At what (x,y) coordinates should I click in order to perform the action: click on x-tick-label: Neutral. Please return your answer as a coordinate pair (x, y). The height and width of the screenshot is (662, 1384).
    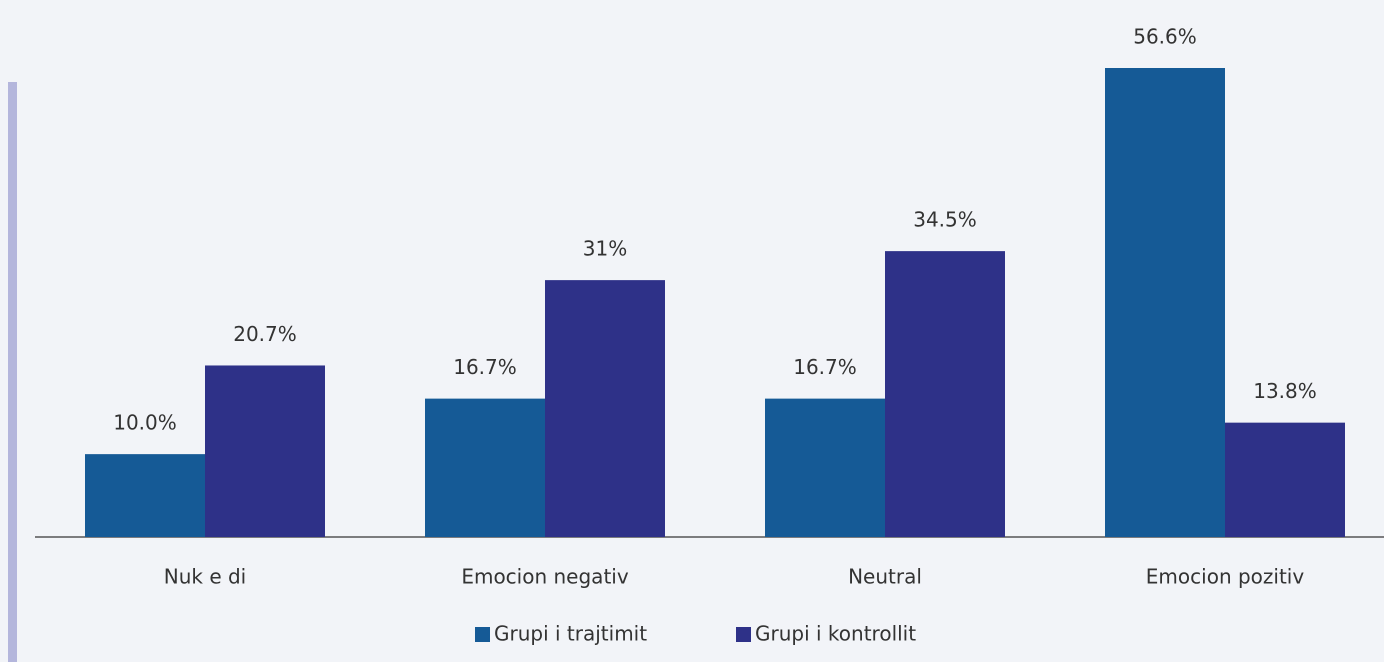
    Looking at the image, I should click on (885, 577).